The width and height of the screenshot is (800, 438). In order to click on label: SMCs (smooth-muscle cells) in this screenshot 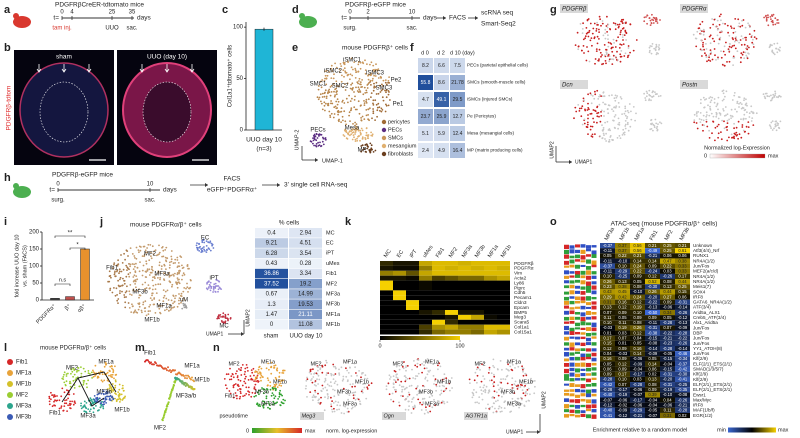, I will do `click(496, 82)`.